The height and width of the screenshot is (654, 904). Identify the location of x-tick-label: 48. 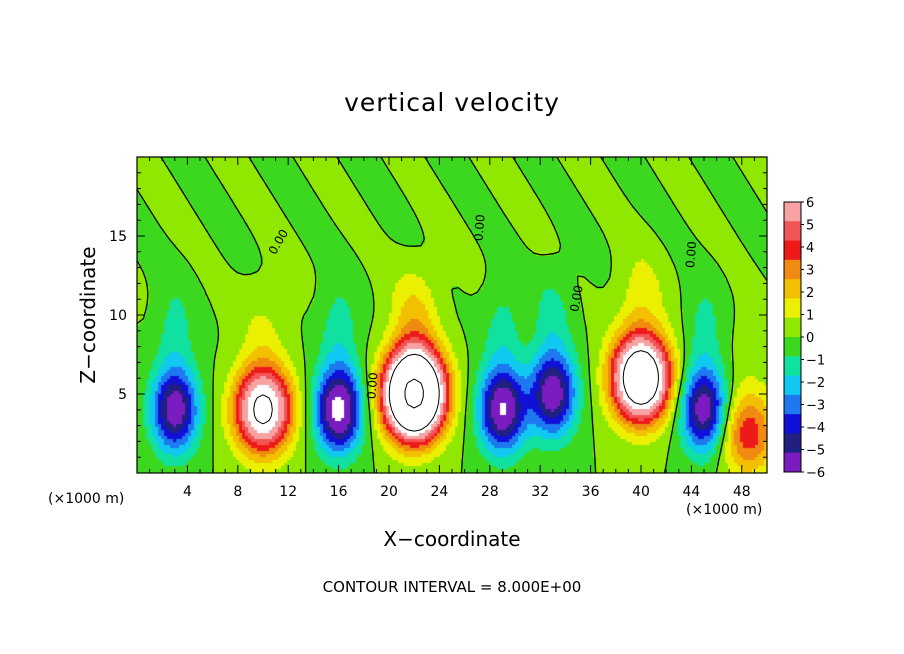
(742, 492).